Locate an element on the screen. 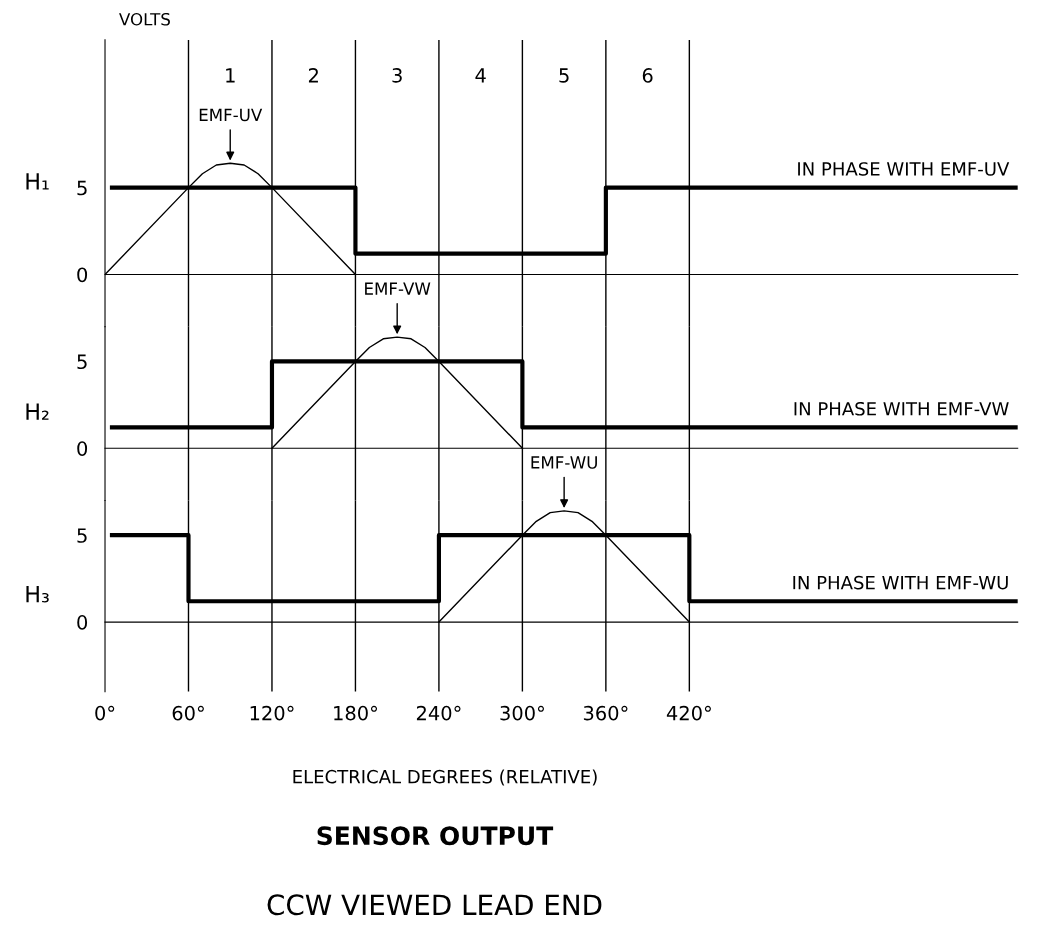 This screenshot has height=950, width=1047. x-tick-label: 0° is located at coordinates (105, 713).